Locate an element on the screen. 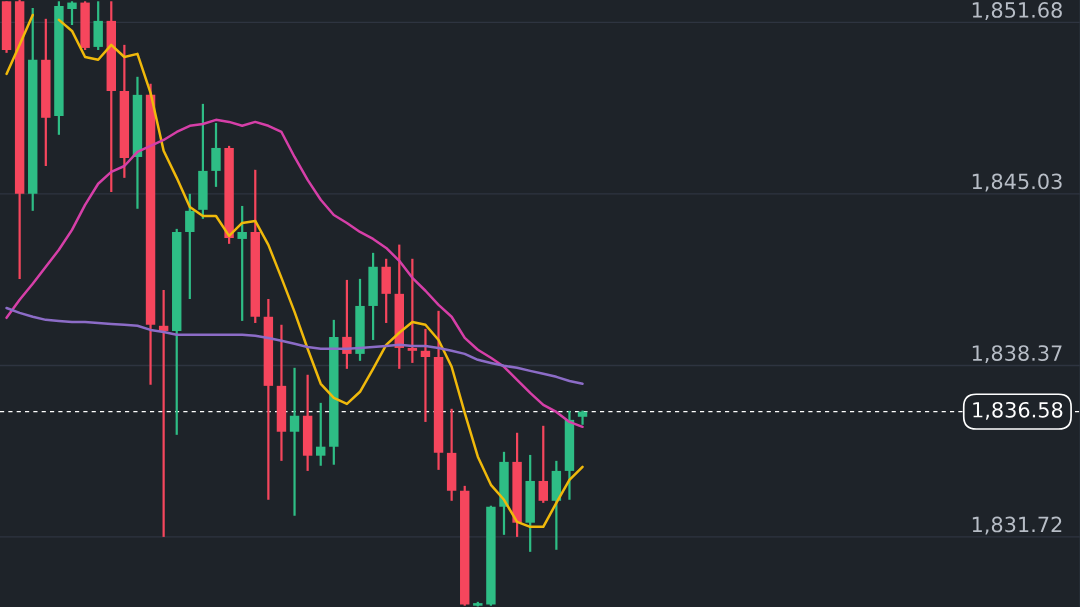 This screenshot has height=607, width=1080. ref-line-label: 1,836.58 is located at coordinates (1018, 410).